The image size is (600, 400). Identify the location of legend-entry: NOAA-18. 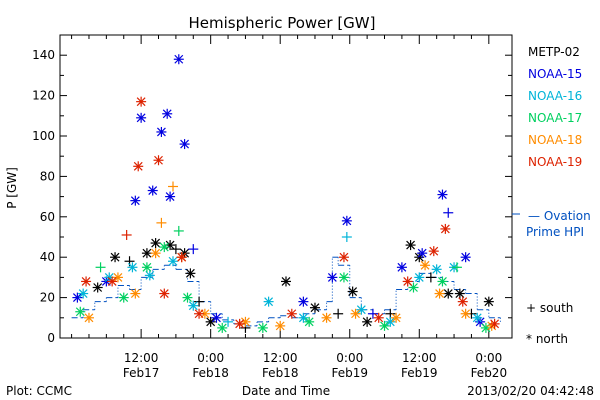
(555, 140).